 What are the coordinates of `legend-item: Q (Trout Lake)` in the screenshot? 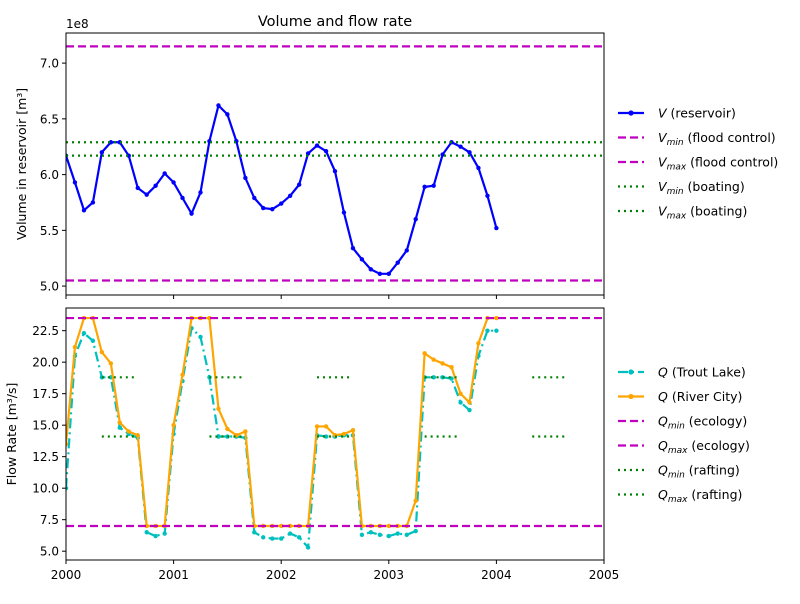 It's located at (682, 372).